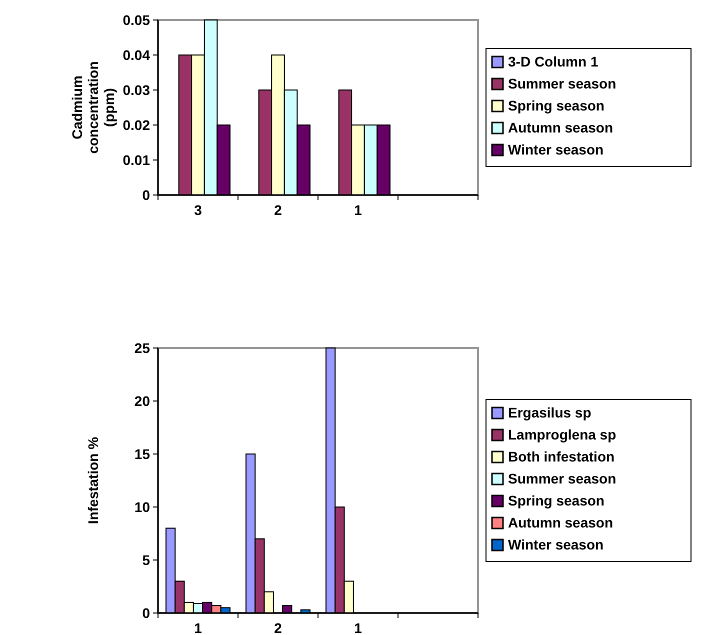 The image size is (707, 635). I want to click on legend-label: Ergasilus sp, so click(550, 412).